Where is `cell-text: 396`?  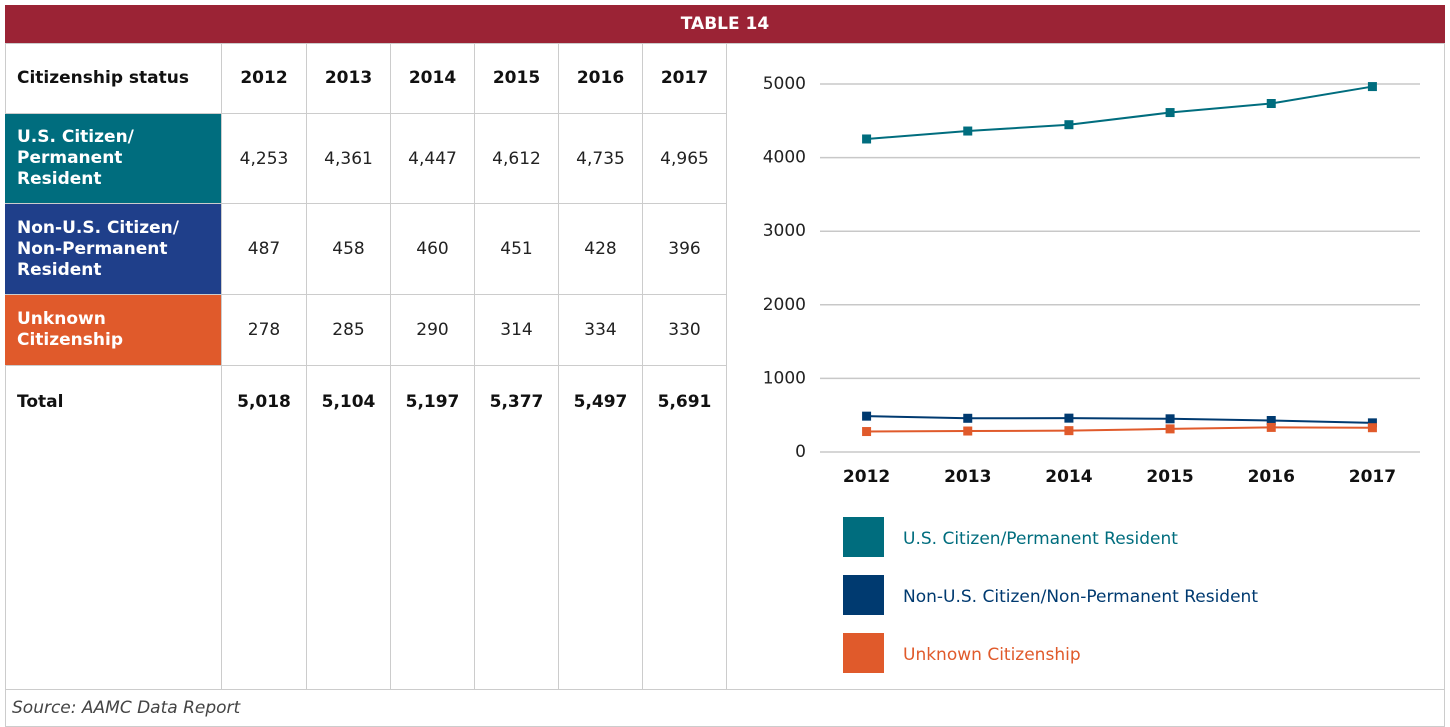
cell-text: 396 is located at coordinates (684, 249).